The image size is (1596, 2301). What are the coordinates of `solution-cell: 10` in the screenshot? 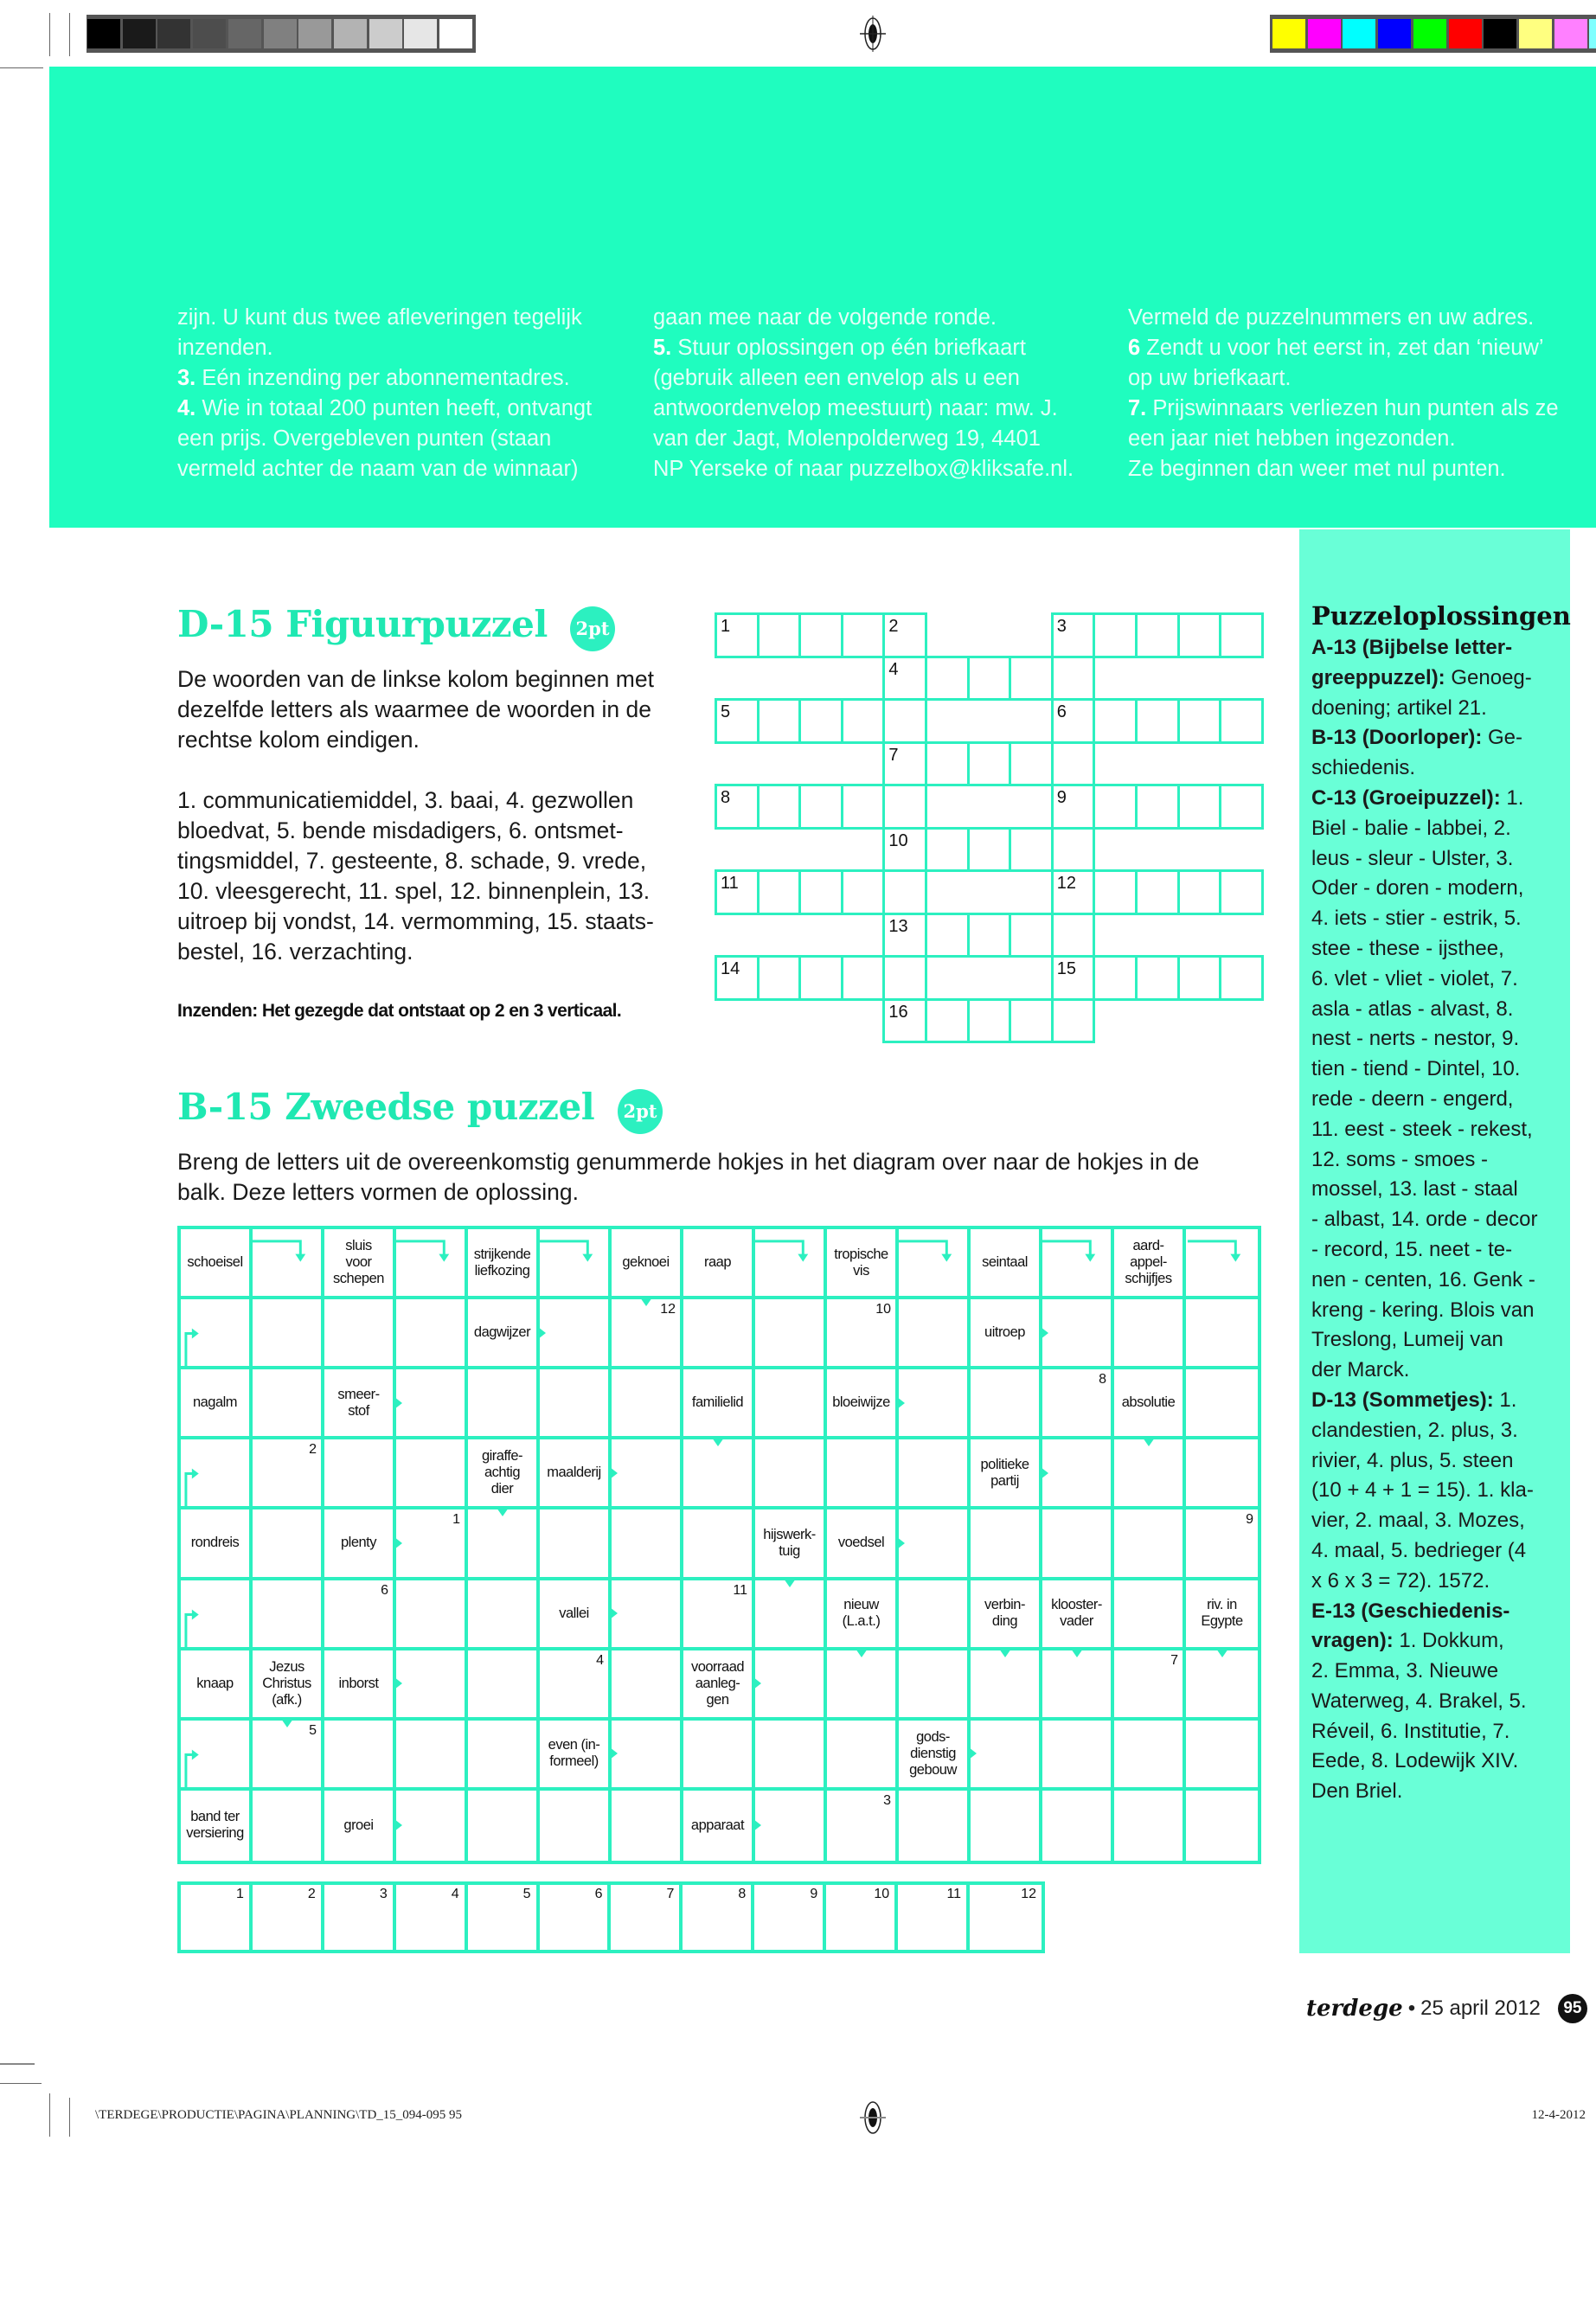 It's located at (862, 1918).